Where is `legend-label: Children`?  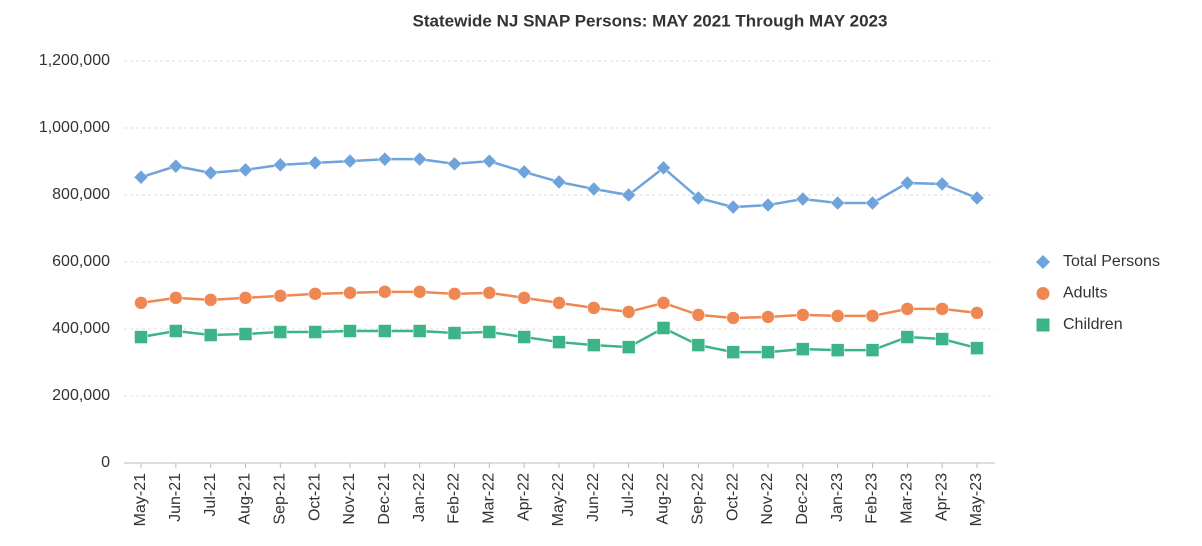 legend-label: Children is located at coordinates (1093, 324).